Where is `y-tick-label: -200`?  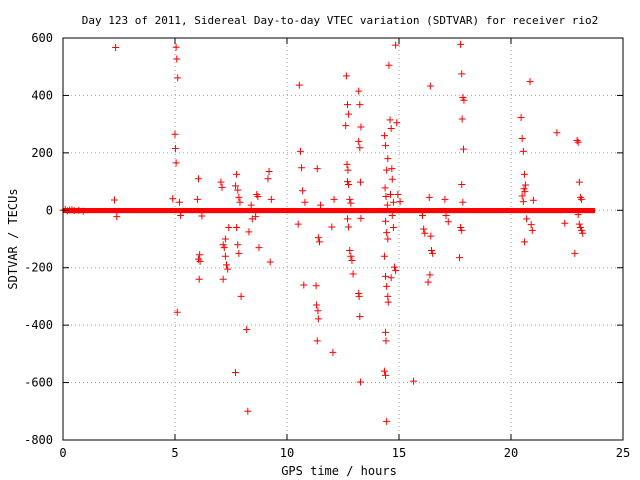
y-tick-label: -200 is located at coordinates (38, 268).